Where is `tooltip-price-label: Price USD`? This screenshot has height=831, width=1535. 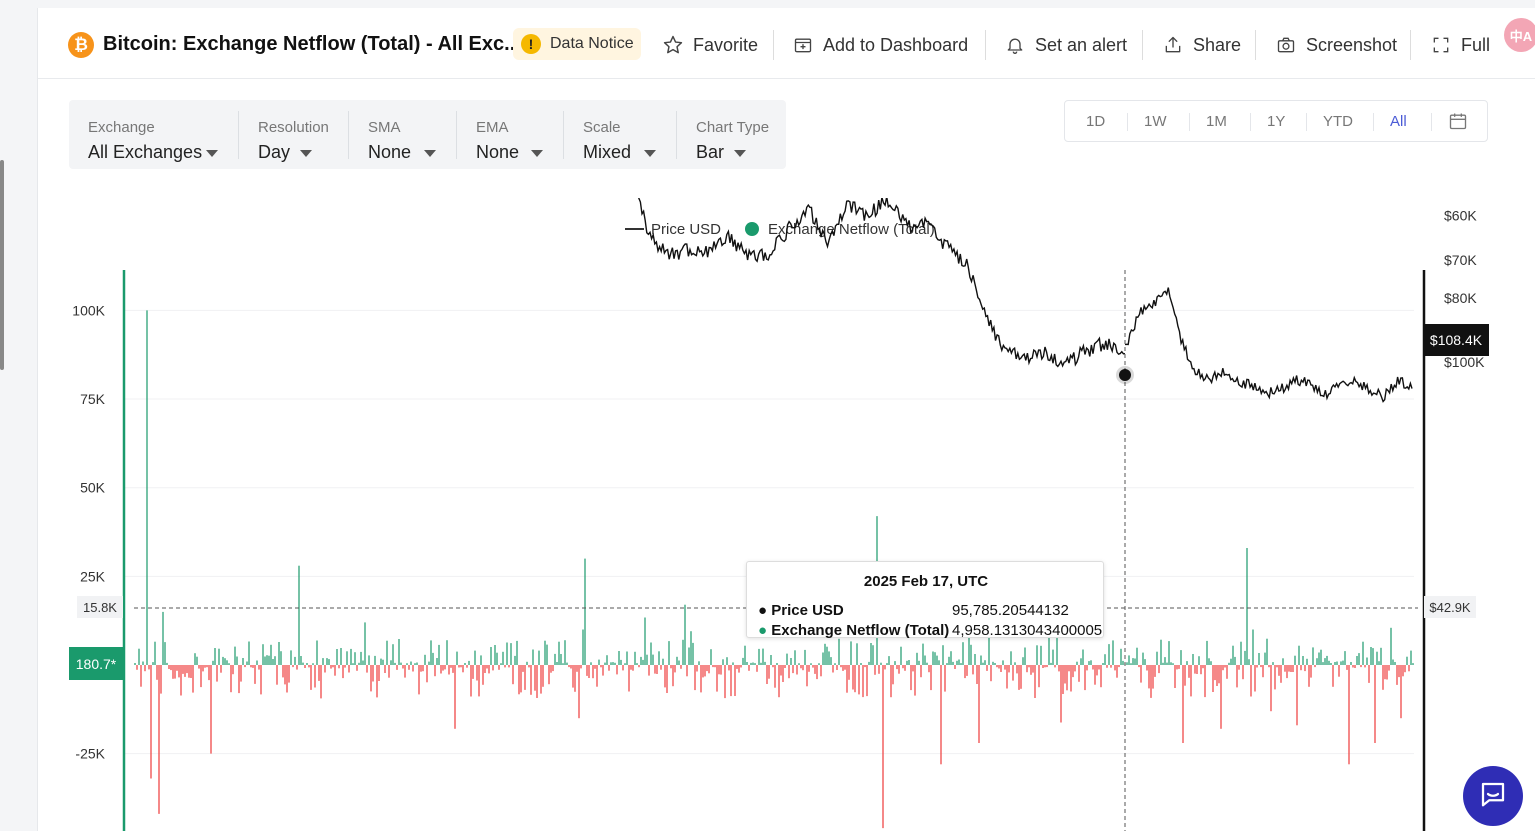 tooltip-price-label: Price USD is located at coordinates (807, 610).